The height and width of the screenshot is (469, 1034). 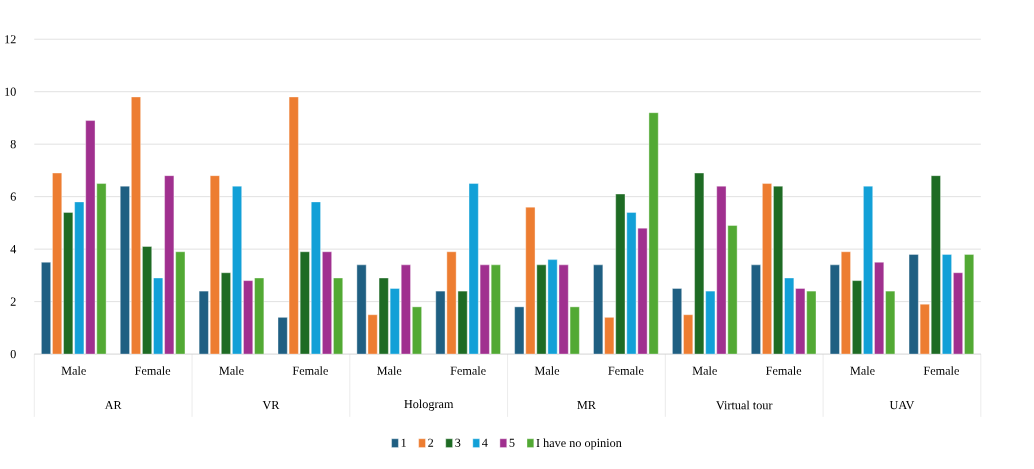 What do you see at coordinates (744, 405) in the screenshot?
I see `text: Virtual tour` at bounding box center [744, 405].